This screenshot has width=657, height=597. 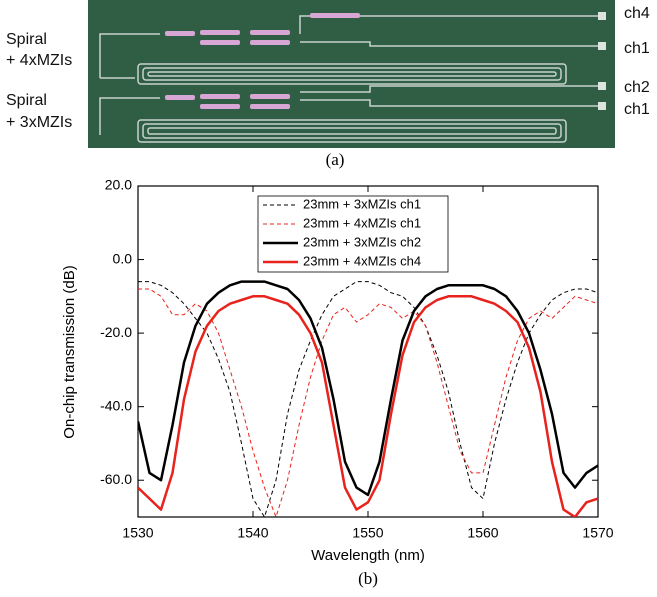 I want to click on x-tick-label: 1560, so click(x=482, y=533).